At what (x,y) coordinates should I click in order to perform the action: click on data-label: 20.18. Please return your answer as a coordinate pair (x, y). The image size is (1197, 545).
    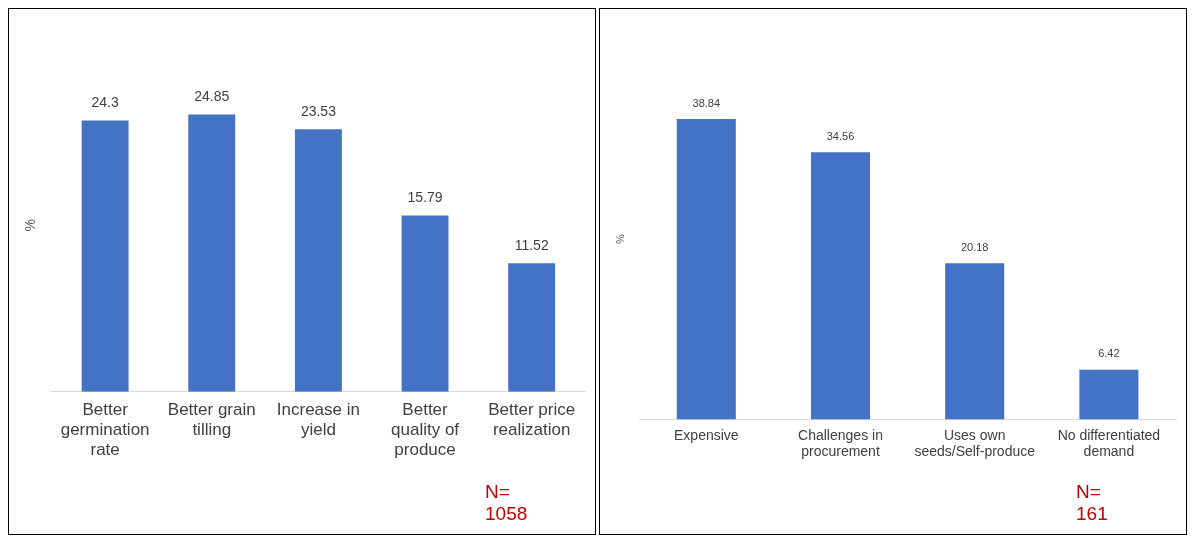
    Looking at the image, I should click on (974, 246).